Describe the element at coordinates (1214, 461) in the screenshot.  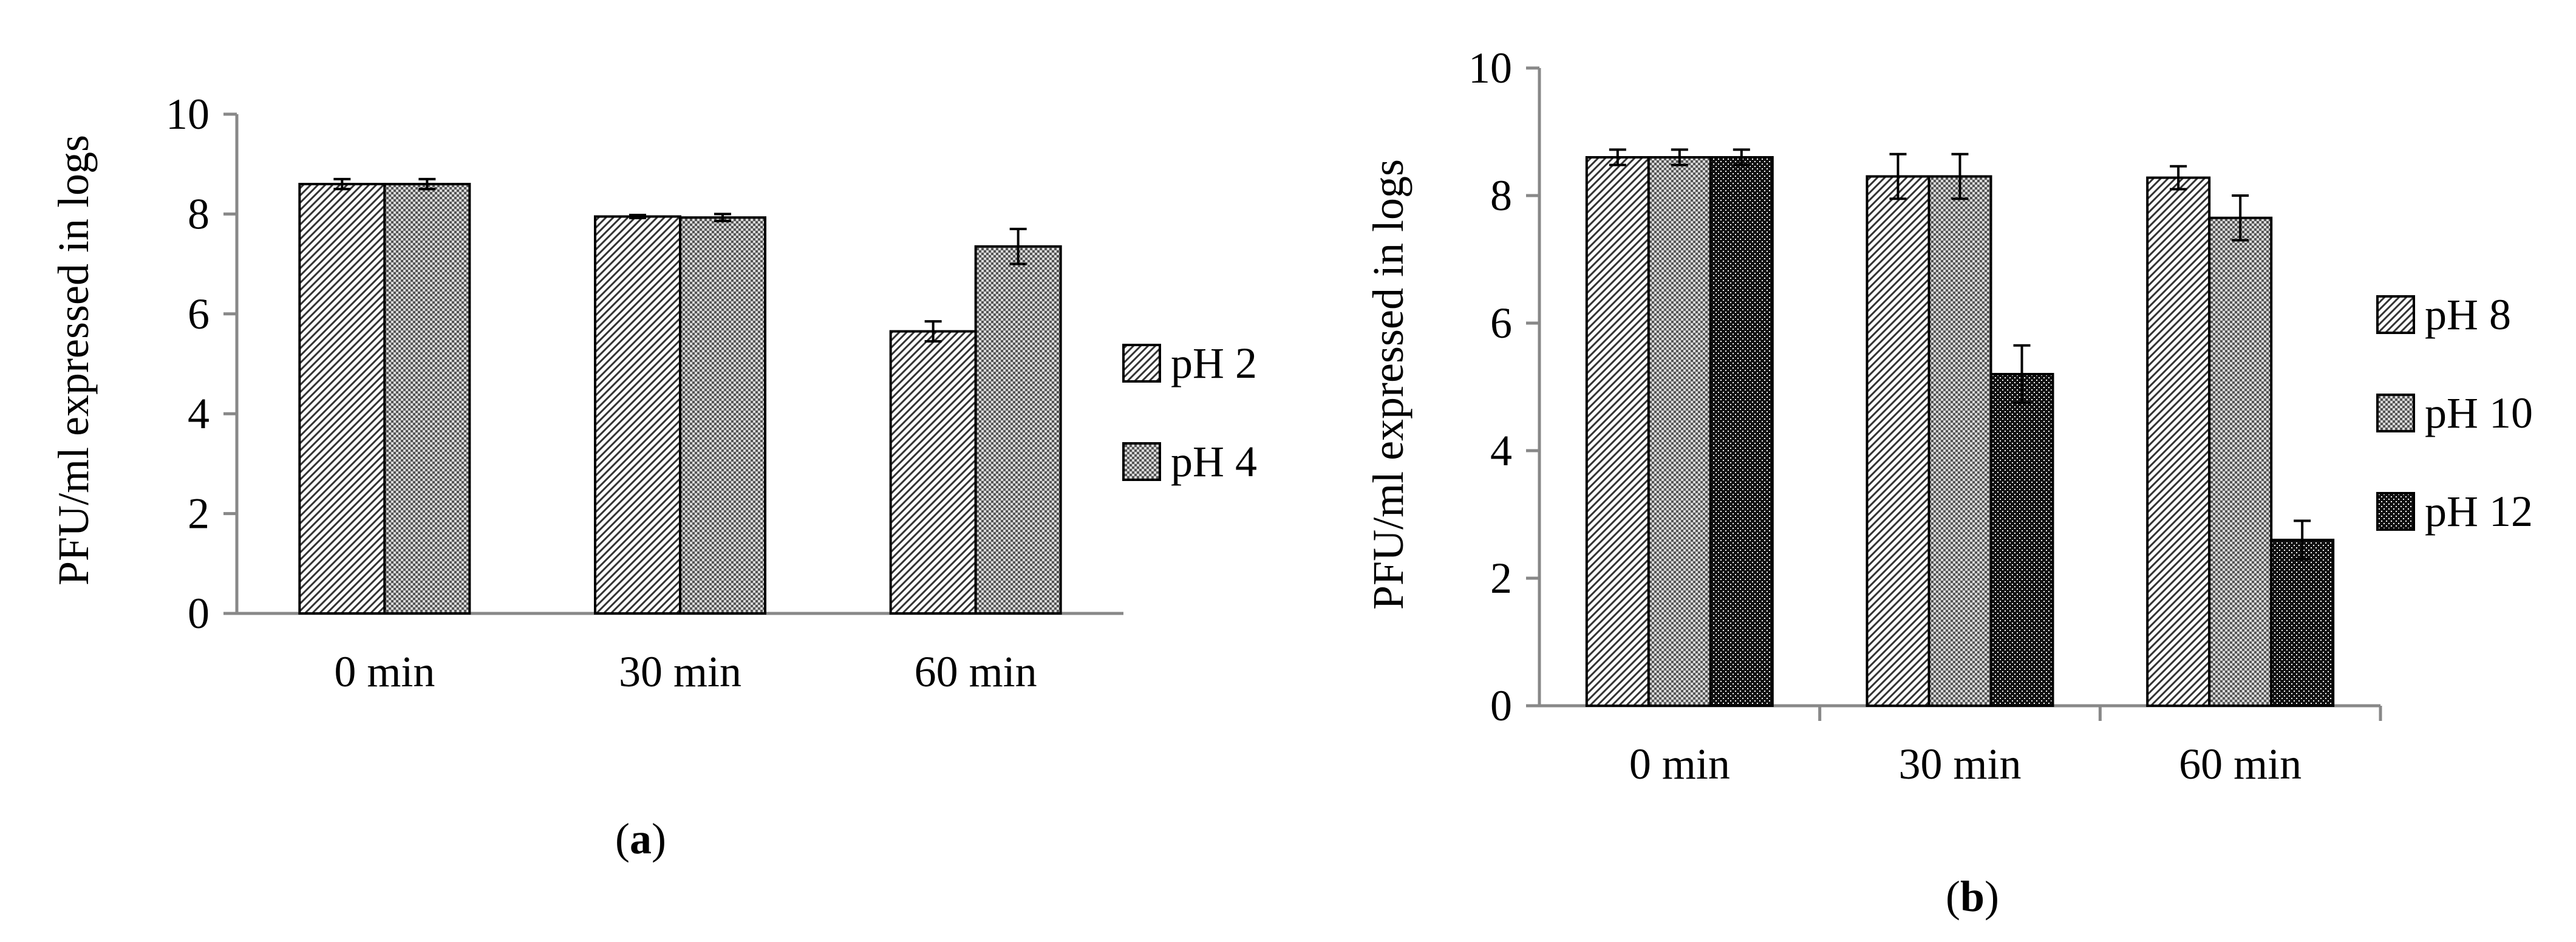
I see `legend-label: pH 4` at that location.